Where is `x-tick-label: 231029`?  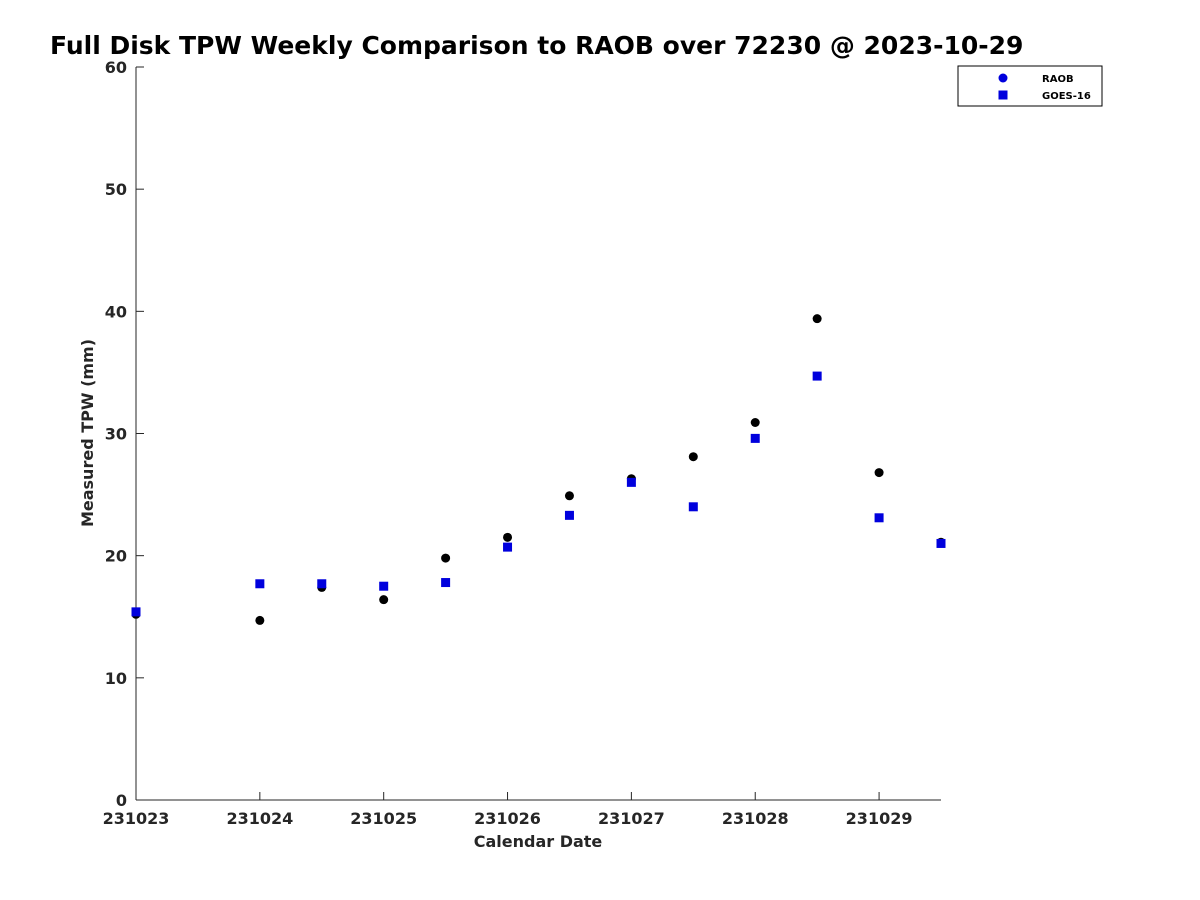 x-tick-label: 231029 is located at coordinates (879, 818).